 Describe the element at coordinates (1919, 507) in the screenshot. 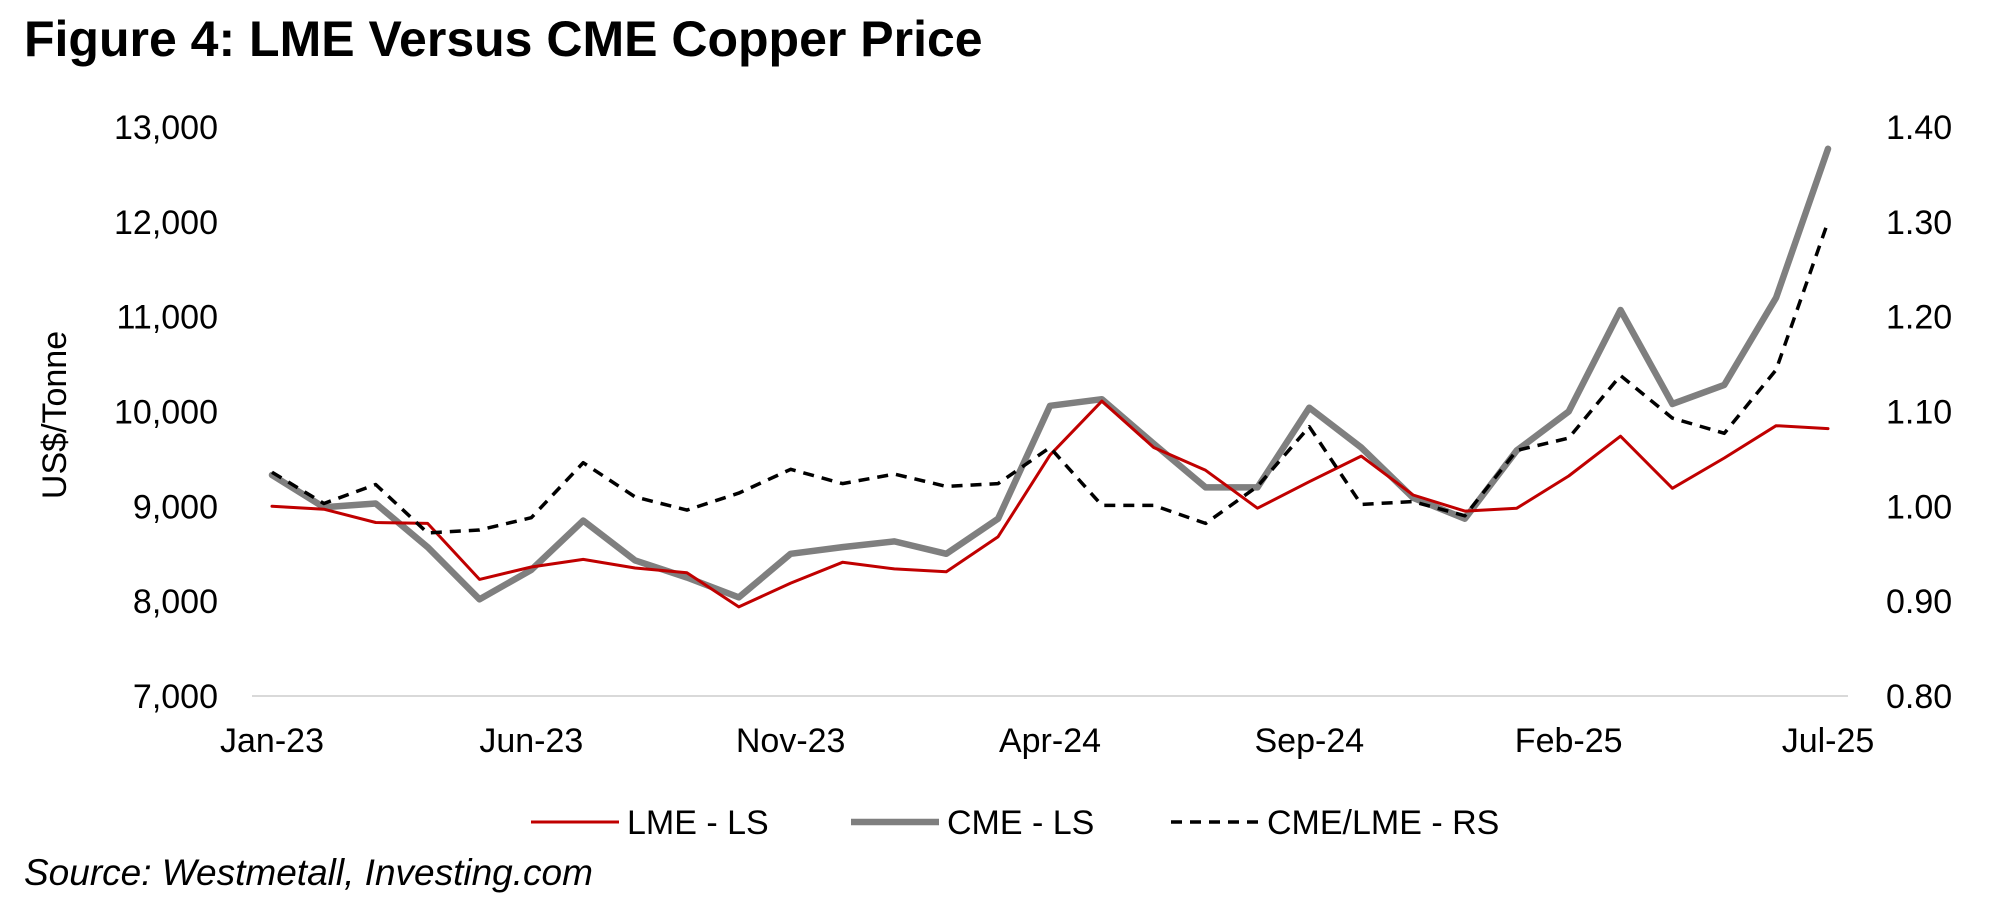

I see `right-tick-label: 1.00` at that location.